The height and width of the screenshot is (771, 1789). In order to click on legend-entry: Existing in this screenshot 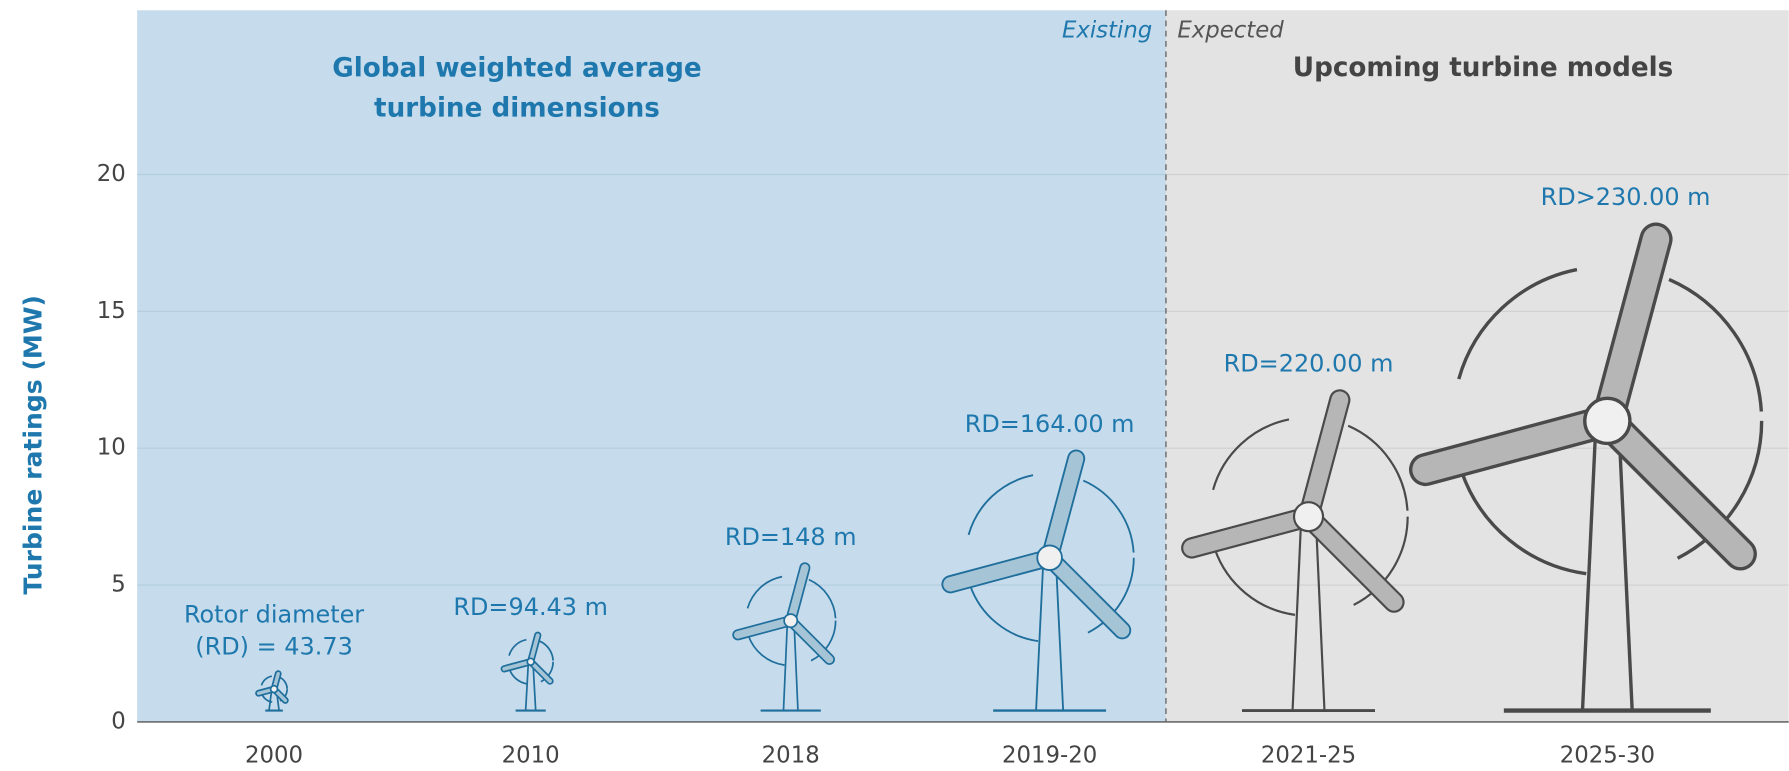, I will do `click(1107, 30)`.